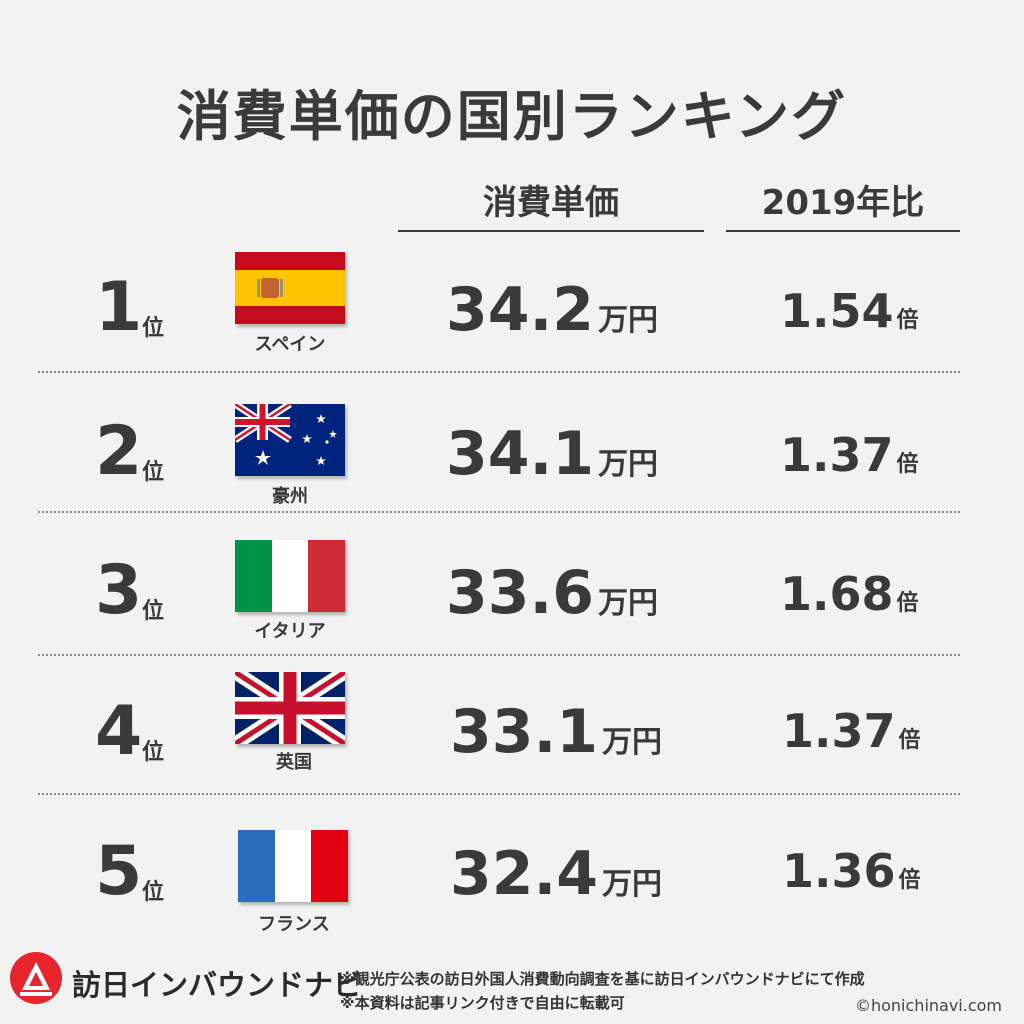  What do you see at coordinates (290, 344) in the screenshot?
I see `country-name: スペイン` at bounding box center [290, 344].